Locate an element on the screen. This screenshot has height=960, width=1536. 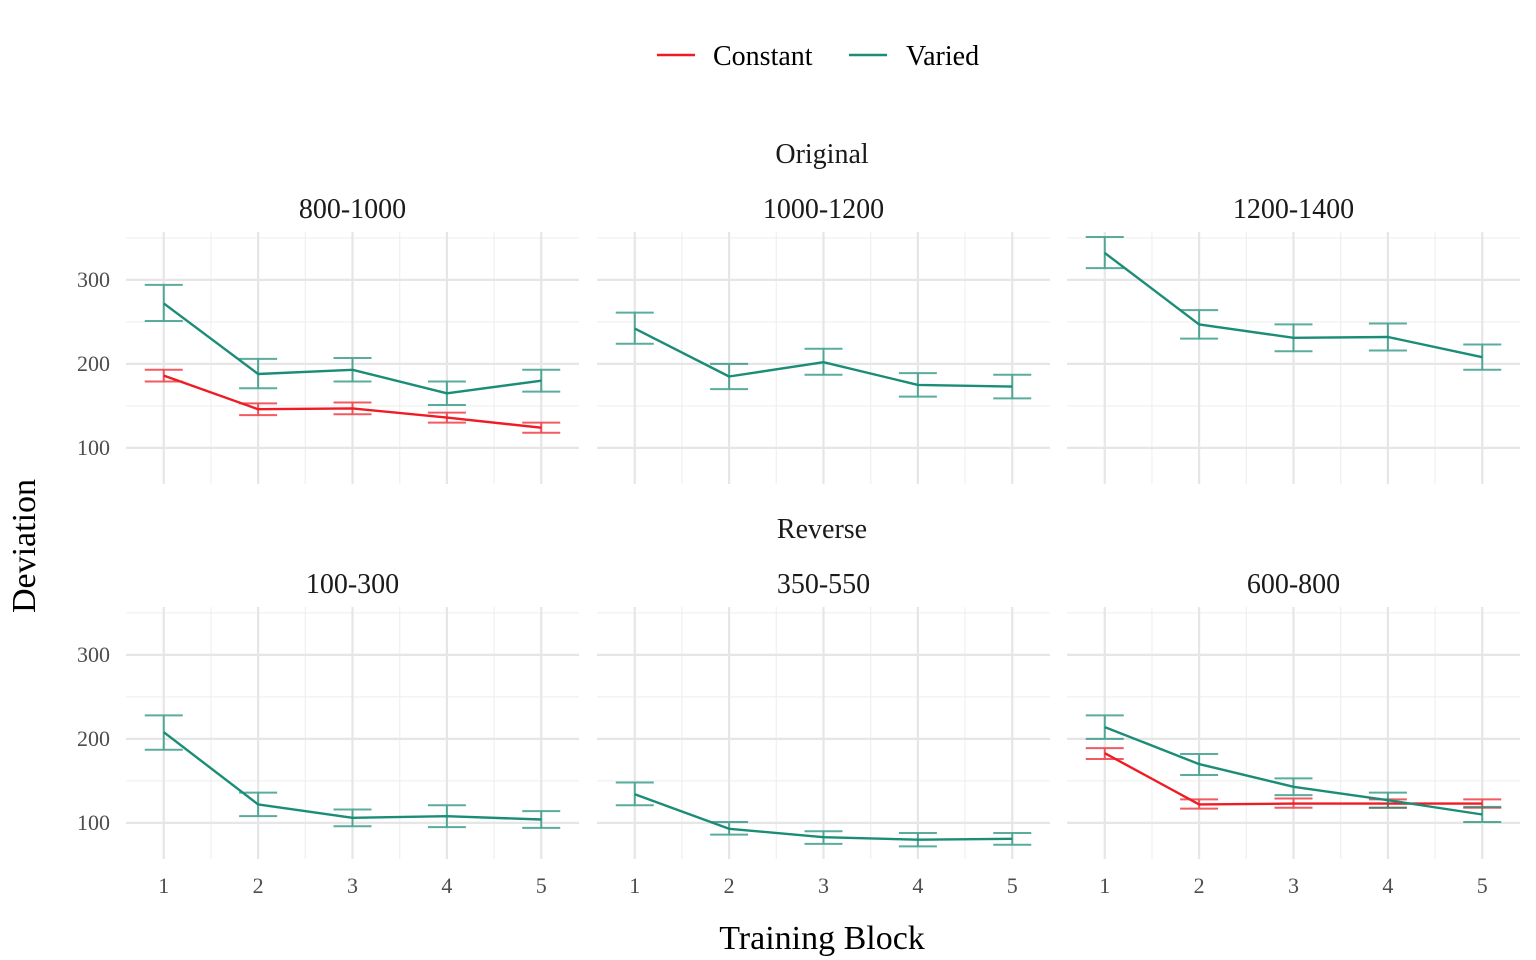
legend: Constant Varied is located at coordinates (818, 56).